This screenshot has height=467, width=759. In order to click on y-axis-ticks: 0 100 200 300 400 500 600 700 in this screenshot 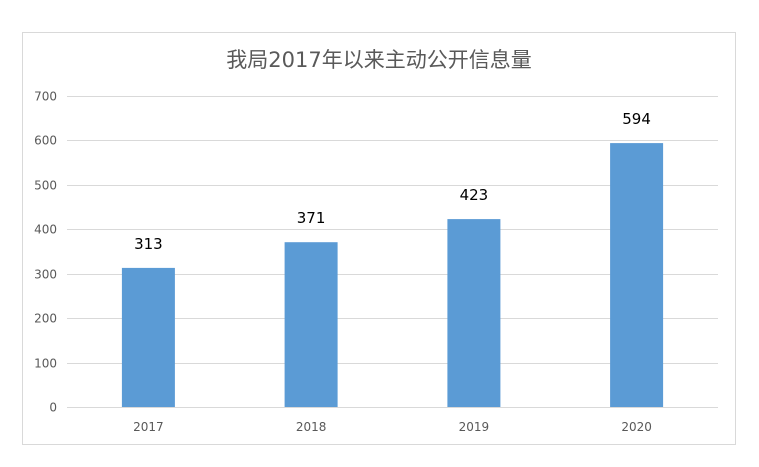, I will do `click(45, 252)`.